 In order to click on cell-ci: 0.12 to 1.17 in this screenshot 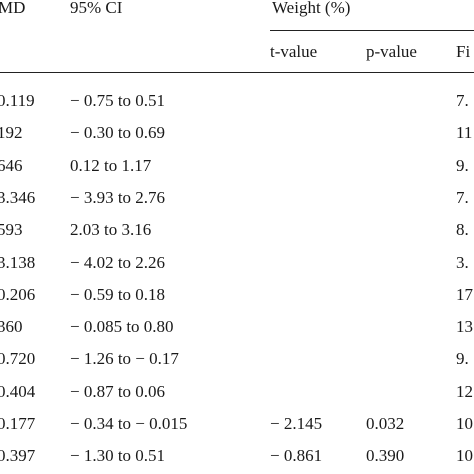, I will do `click(111, 165)`.